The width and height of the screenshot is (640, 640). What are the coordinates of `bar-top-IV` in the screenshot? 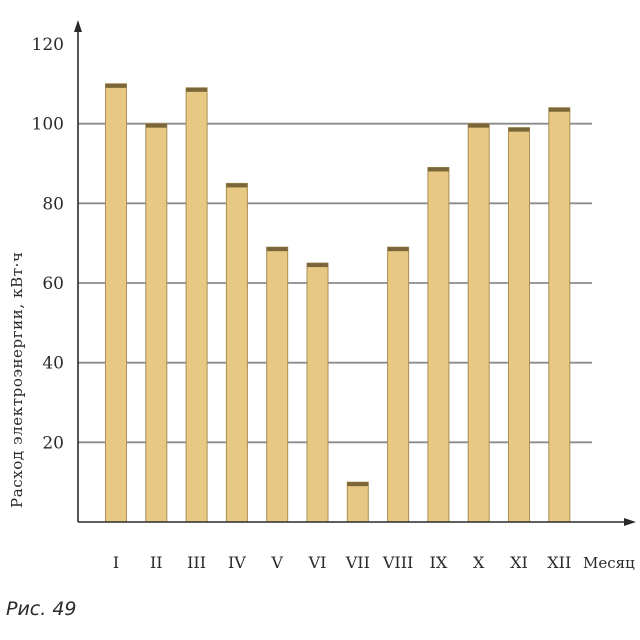 It's located at (237, 185).